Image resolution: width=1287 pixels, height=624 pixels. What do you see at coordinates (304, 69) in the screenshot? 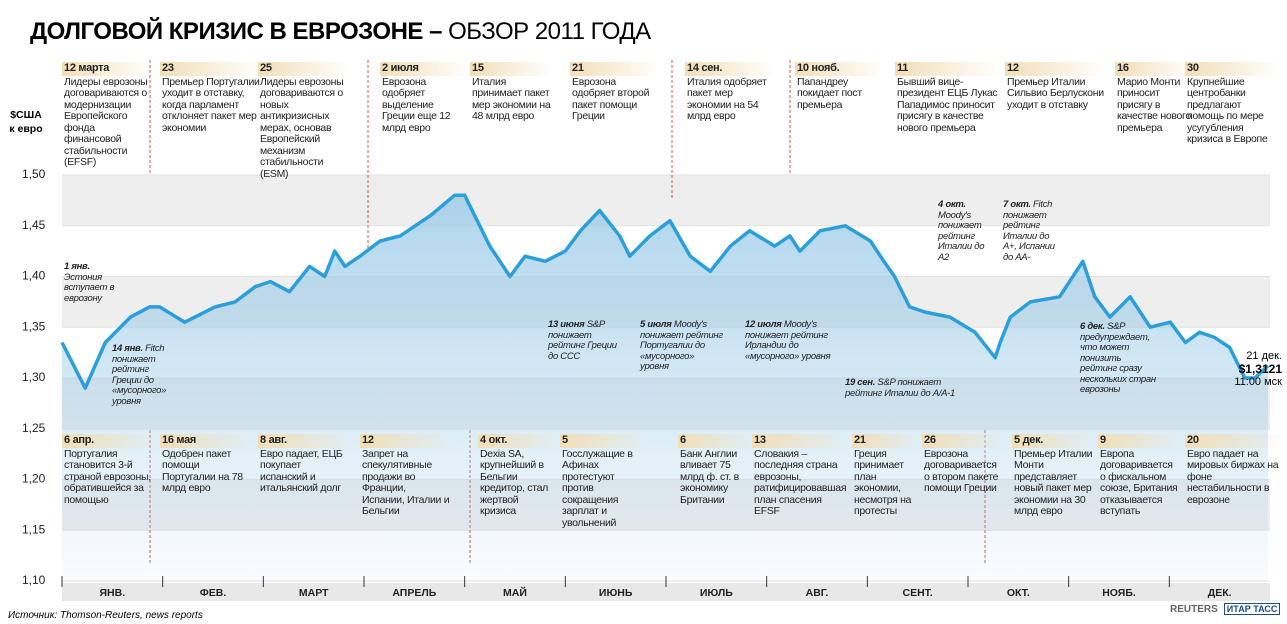
I see `event-date: 25` at bounding box center [304, 69].